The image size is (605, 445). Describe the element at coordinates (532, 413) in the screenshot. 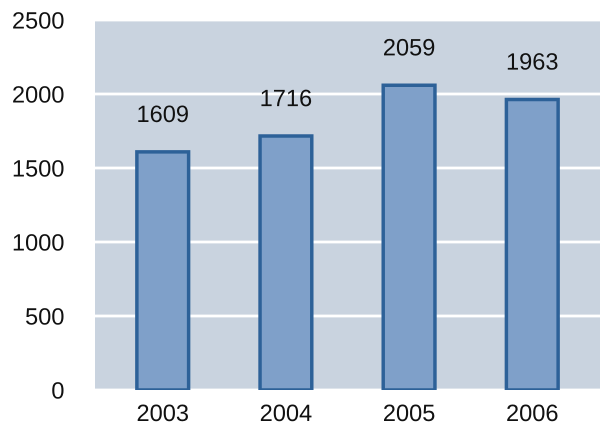

I see `x-tick-label: 2006` at that location.